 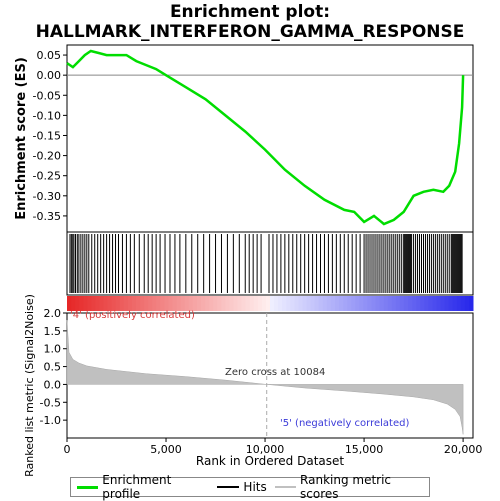 I want to click on x-tick-label: 20,000, so click(x=463, y=449).